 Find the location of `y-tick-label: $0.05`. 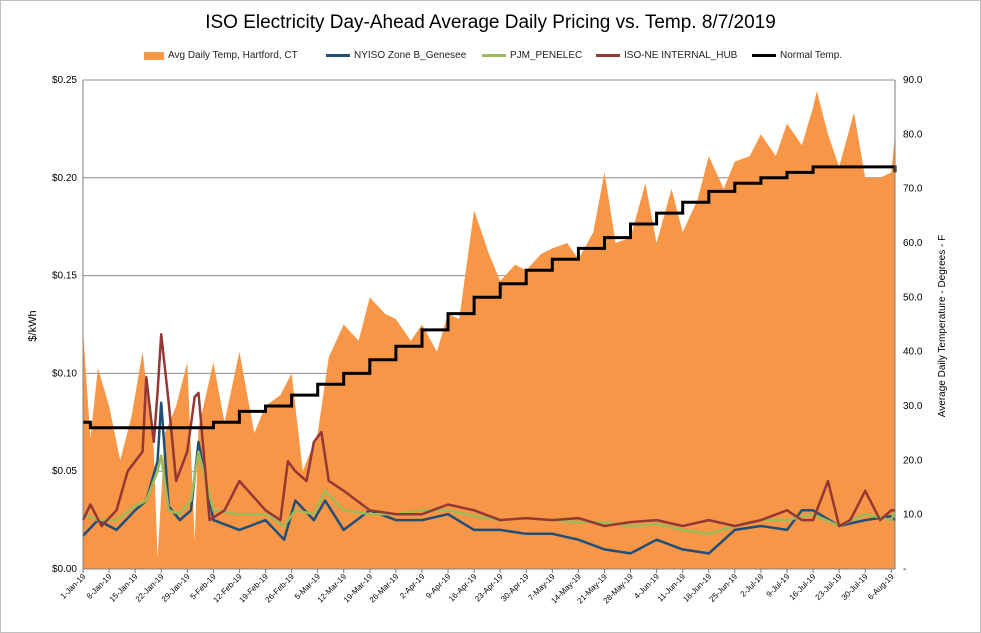

y-tick-label: $0.05 is located at coordinates (64, 471).